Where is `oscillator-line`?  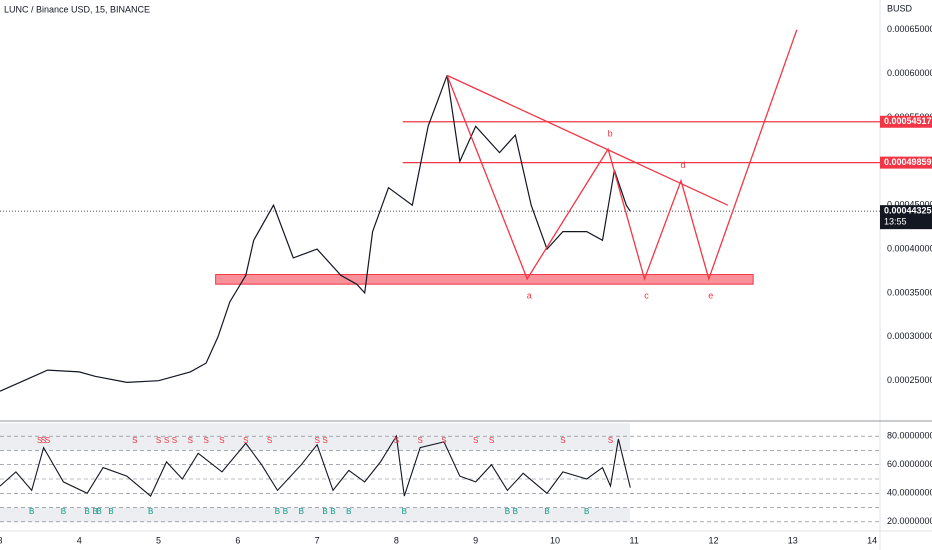
oscillator-line is located at coordinates (315, 465).